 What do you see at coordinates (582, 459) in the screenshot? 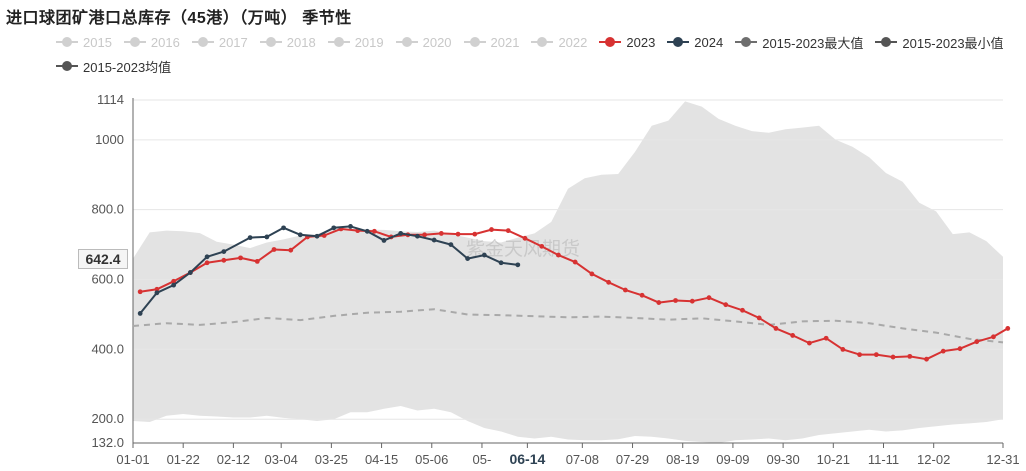
I see `x-tick-label: 07-08` at bounding box center [582, 459].